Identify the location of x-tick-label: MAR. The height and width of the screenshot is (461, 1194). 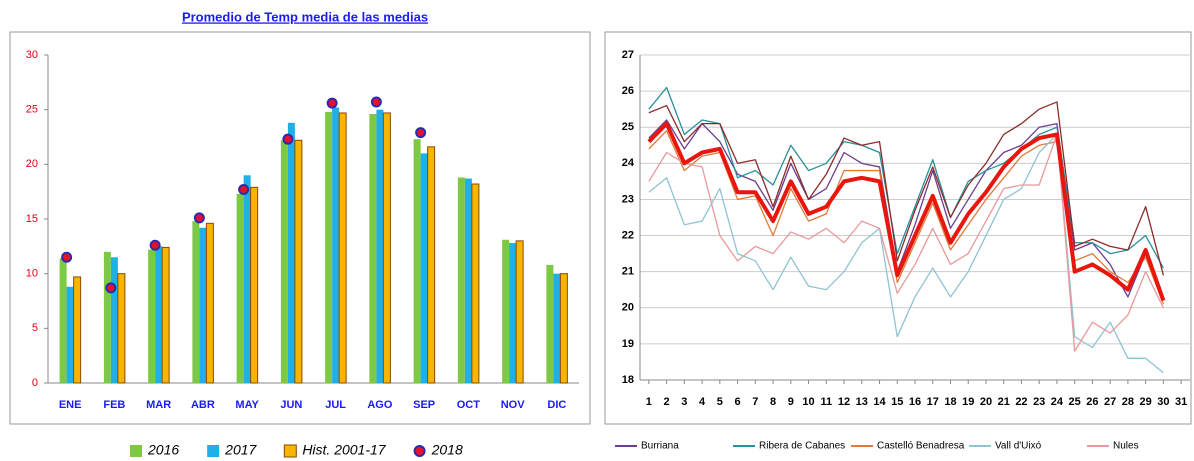
(158, 405).